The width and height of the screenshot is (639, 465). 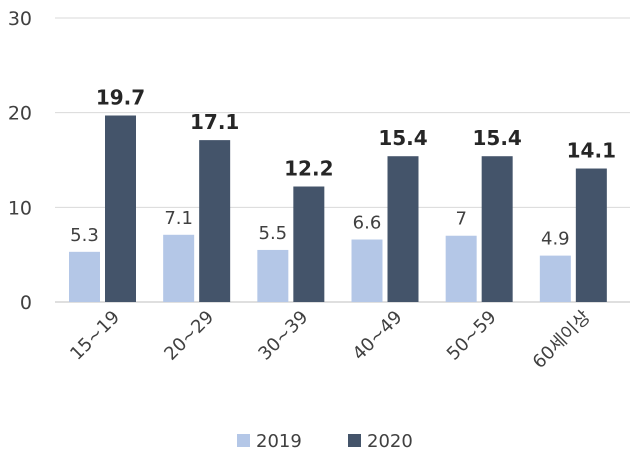 What do you see at coordinates (20, 114) in the screenshot?
I see `y-tick-label: 20` at bounding box center [20, 114].